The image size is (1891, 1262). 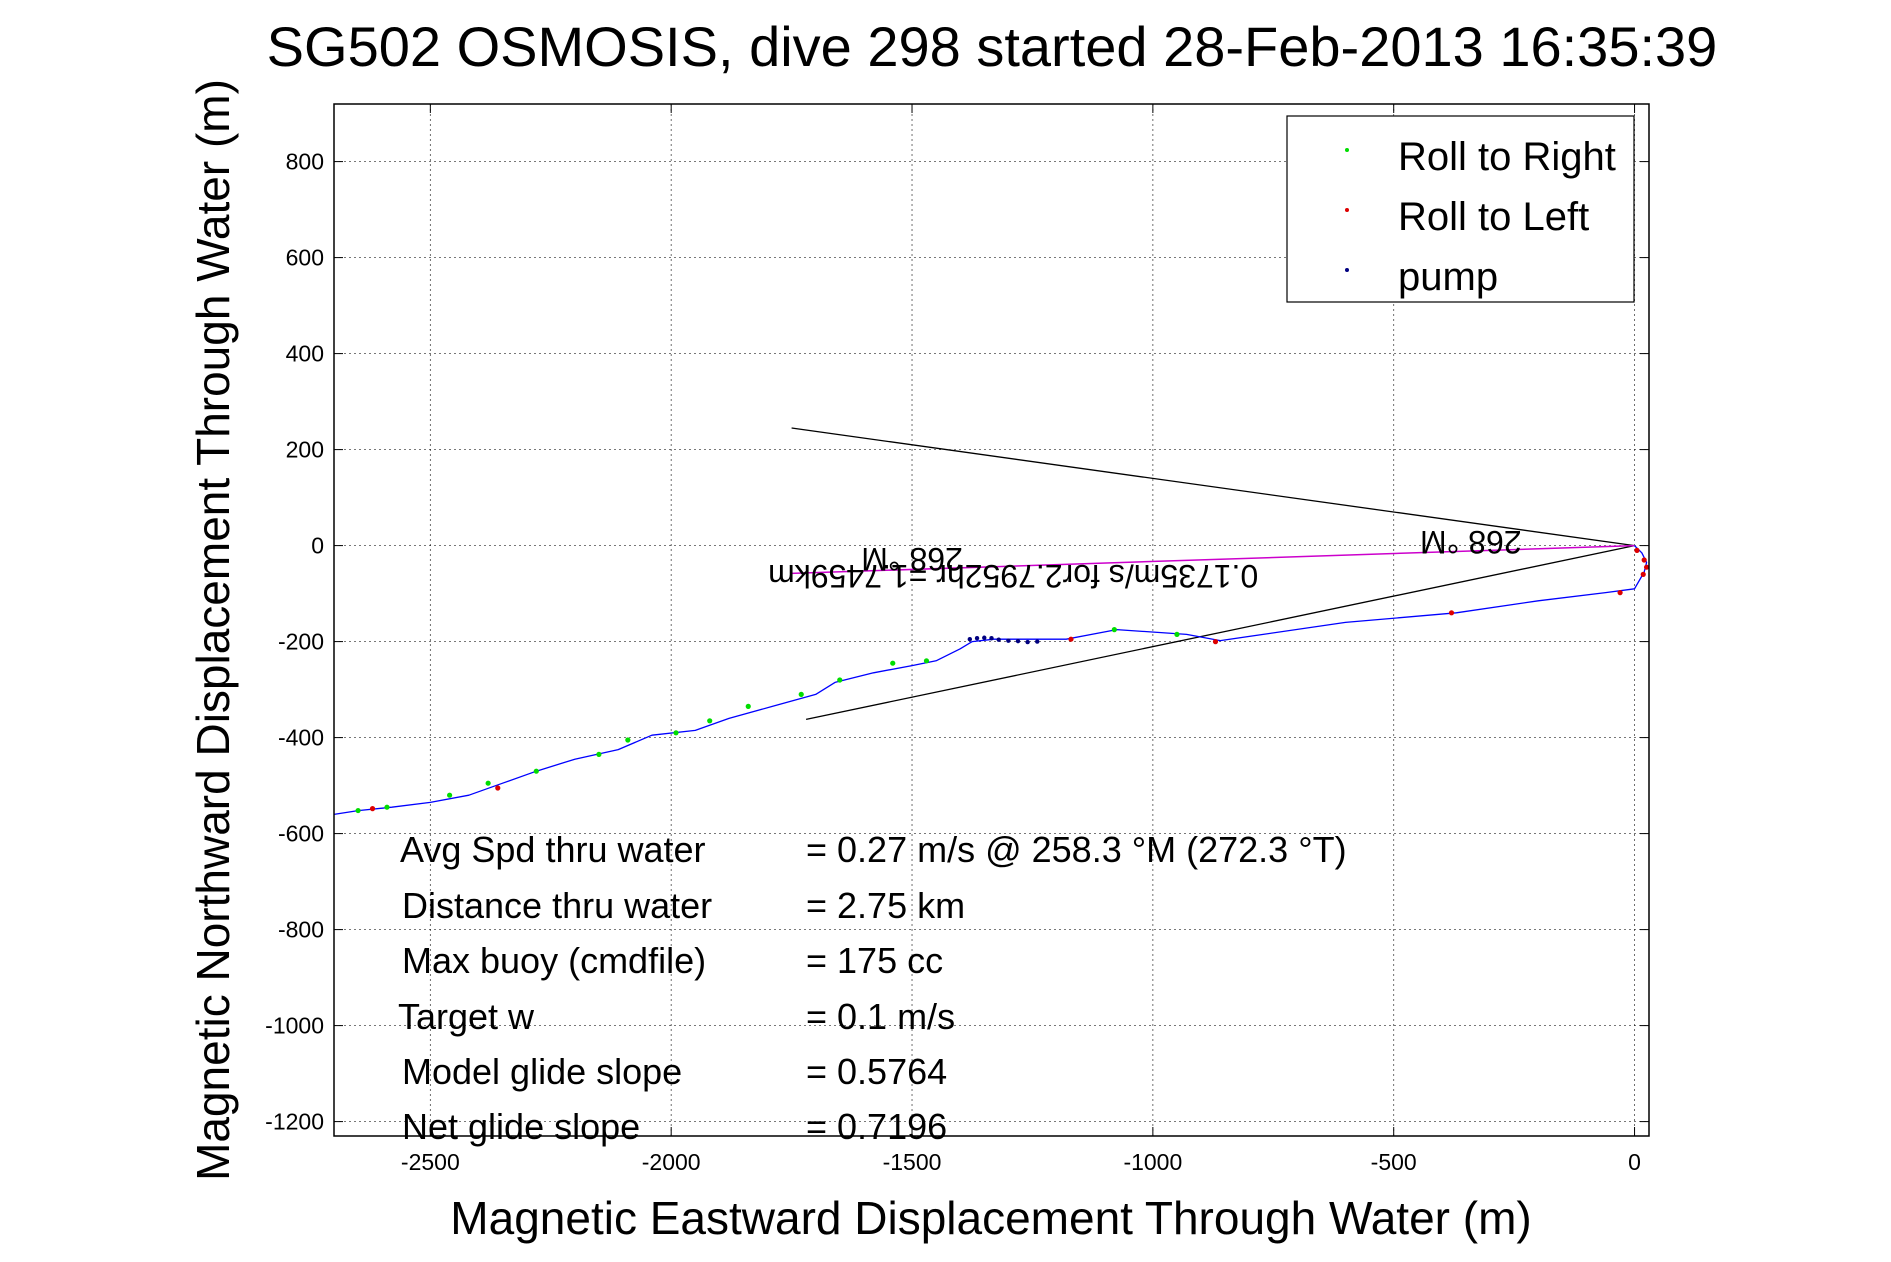 I want to click on annotation-label: Net glide slope, so click(x=521, y=1126).